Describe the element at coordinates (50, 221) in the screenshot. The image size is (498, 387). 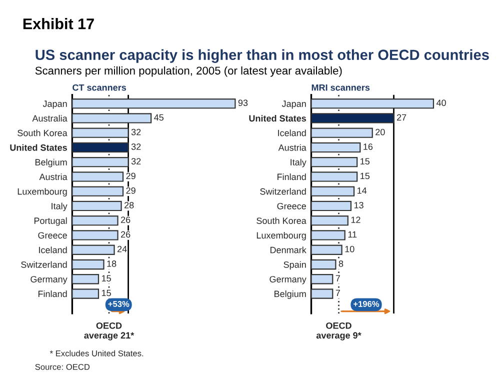
I see `y-tick-label: Portugal` at that location.